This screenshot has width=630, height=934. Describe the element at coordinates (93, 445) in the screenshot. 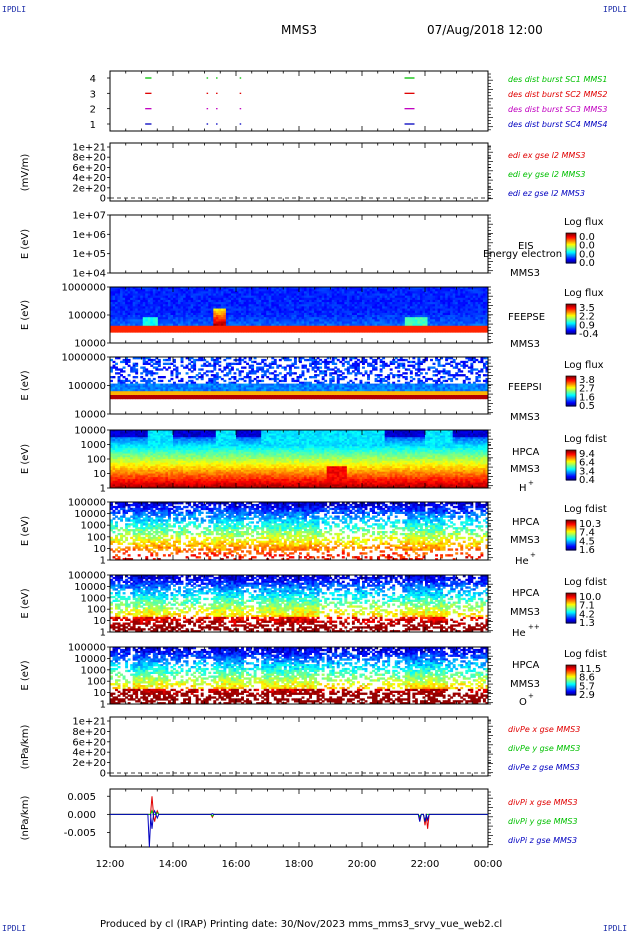

I see `hpca_h-panel-ytick-label: 1000` at that location.